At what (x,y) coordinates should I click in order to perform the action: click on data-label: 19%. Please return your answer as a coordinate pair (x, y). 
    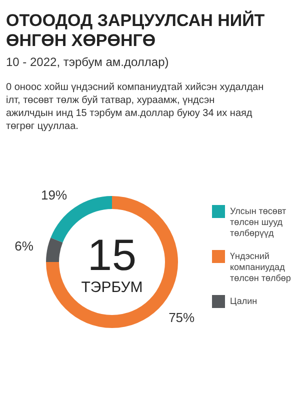
    Looking at the image, I should click on (54, 194).